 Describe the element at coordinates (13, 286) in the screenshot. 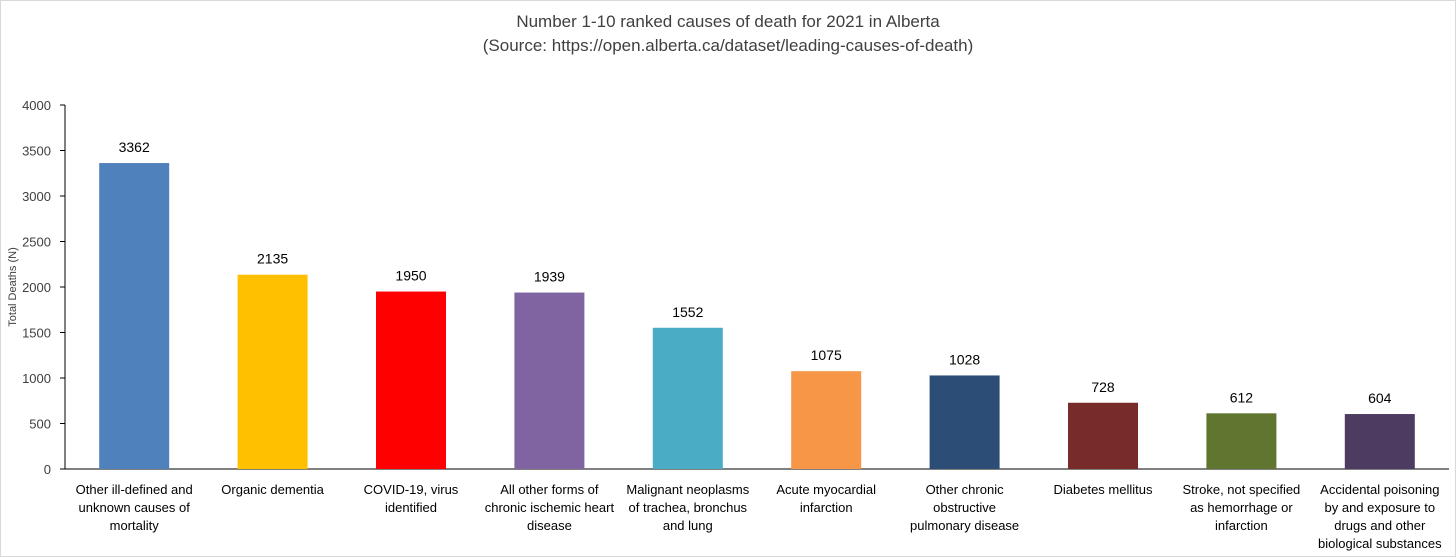

I see `y-axis-label: Total Deaths (N)` at that location.